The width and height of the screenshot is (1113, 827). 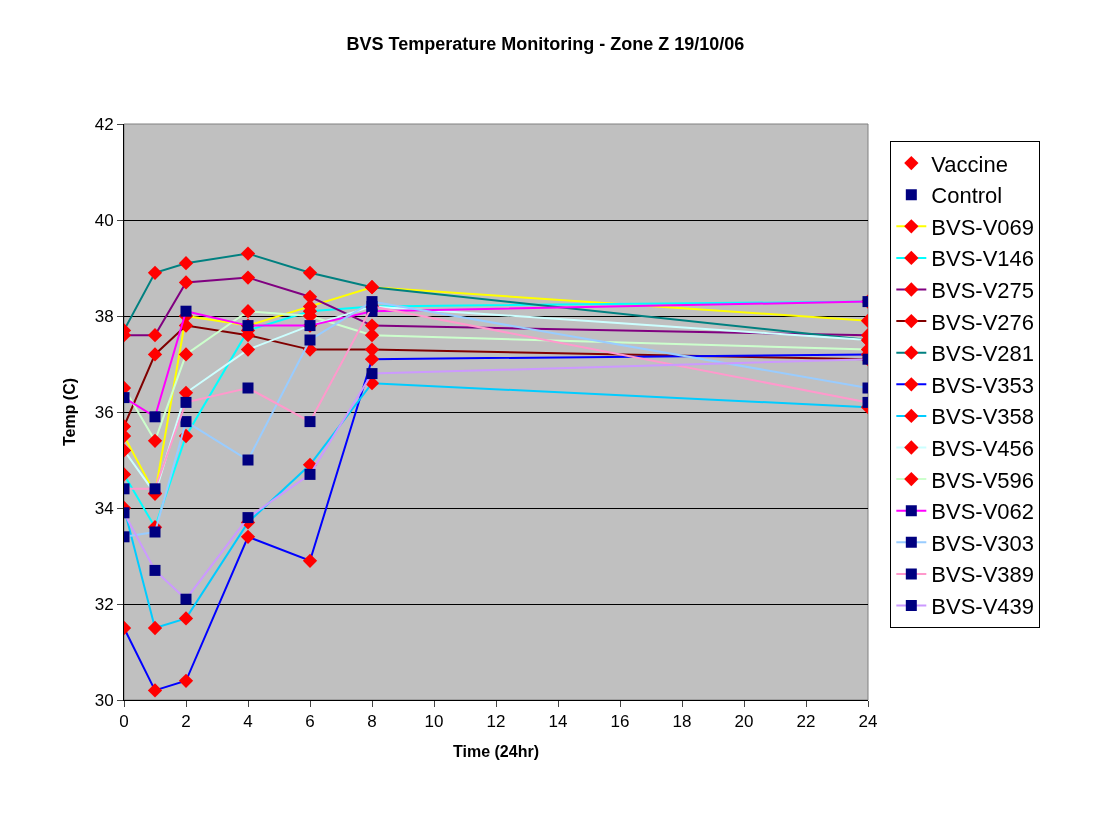 I want to click on legend-label: BVS-V276, so click(x=983, y=322).